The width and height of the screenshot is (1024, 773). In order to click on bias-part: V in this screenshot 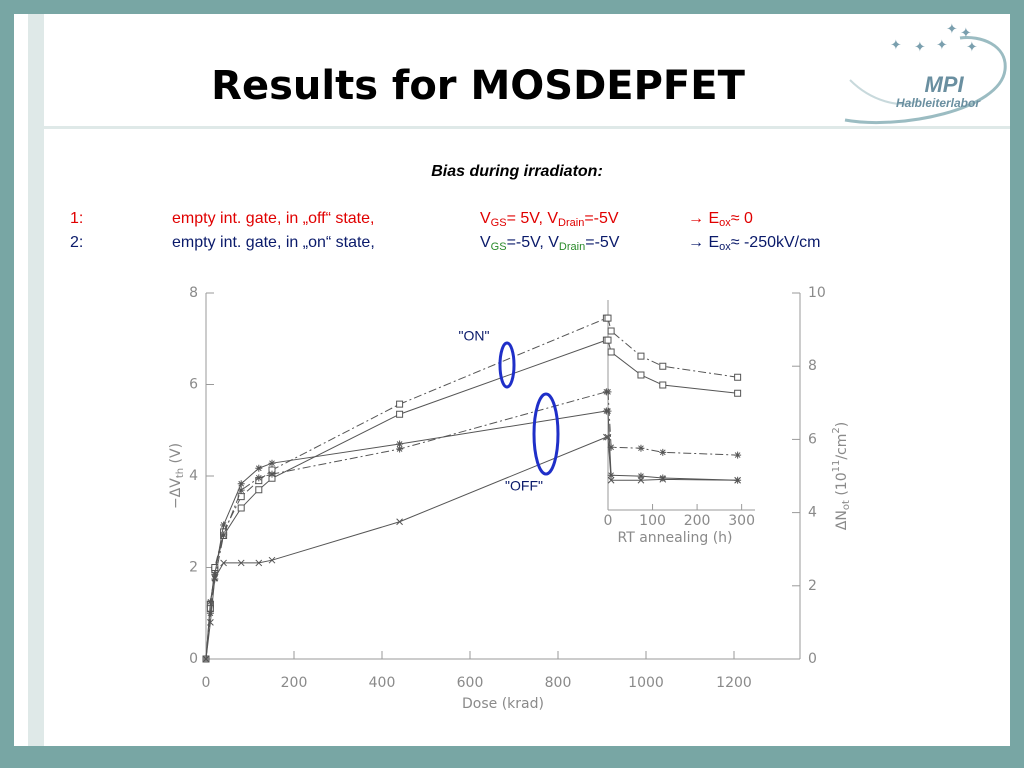, I will do `click(485, 242)`.